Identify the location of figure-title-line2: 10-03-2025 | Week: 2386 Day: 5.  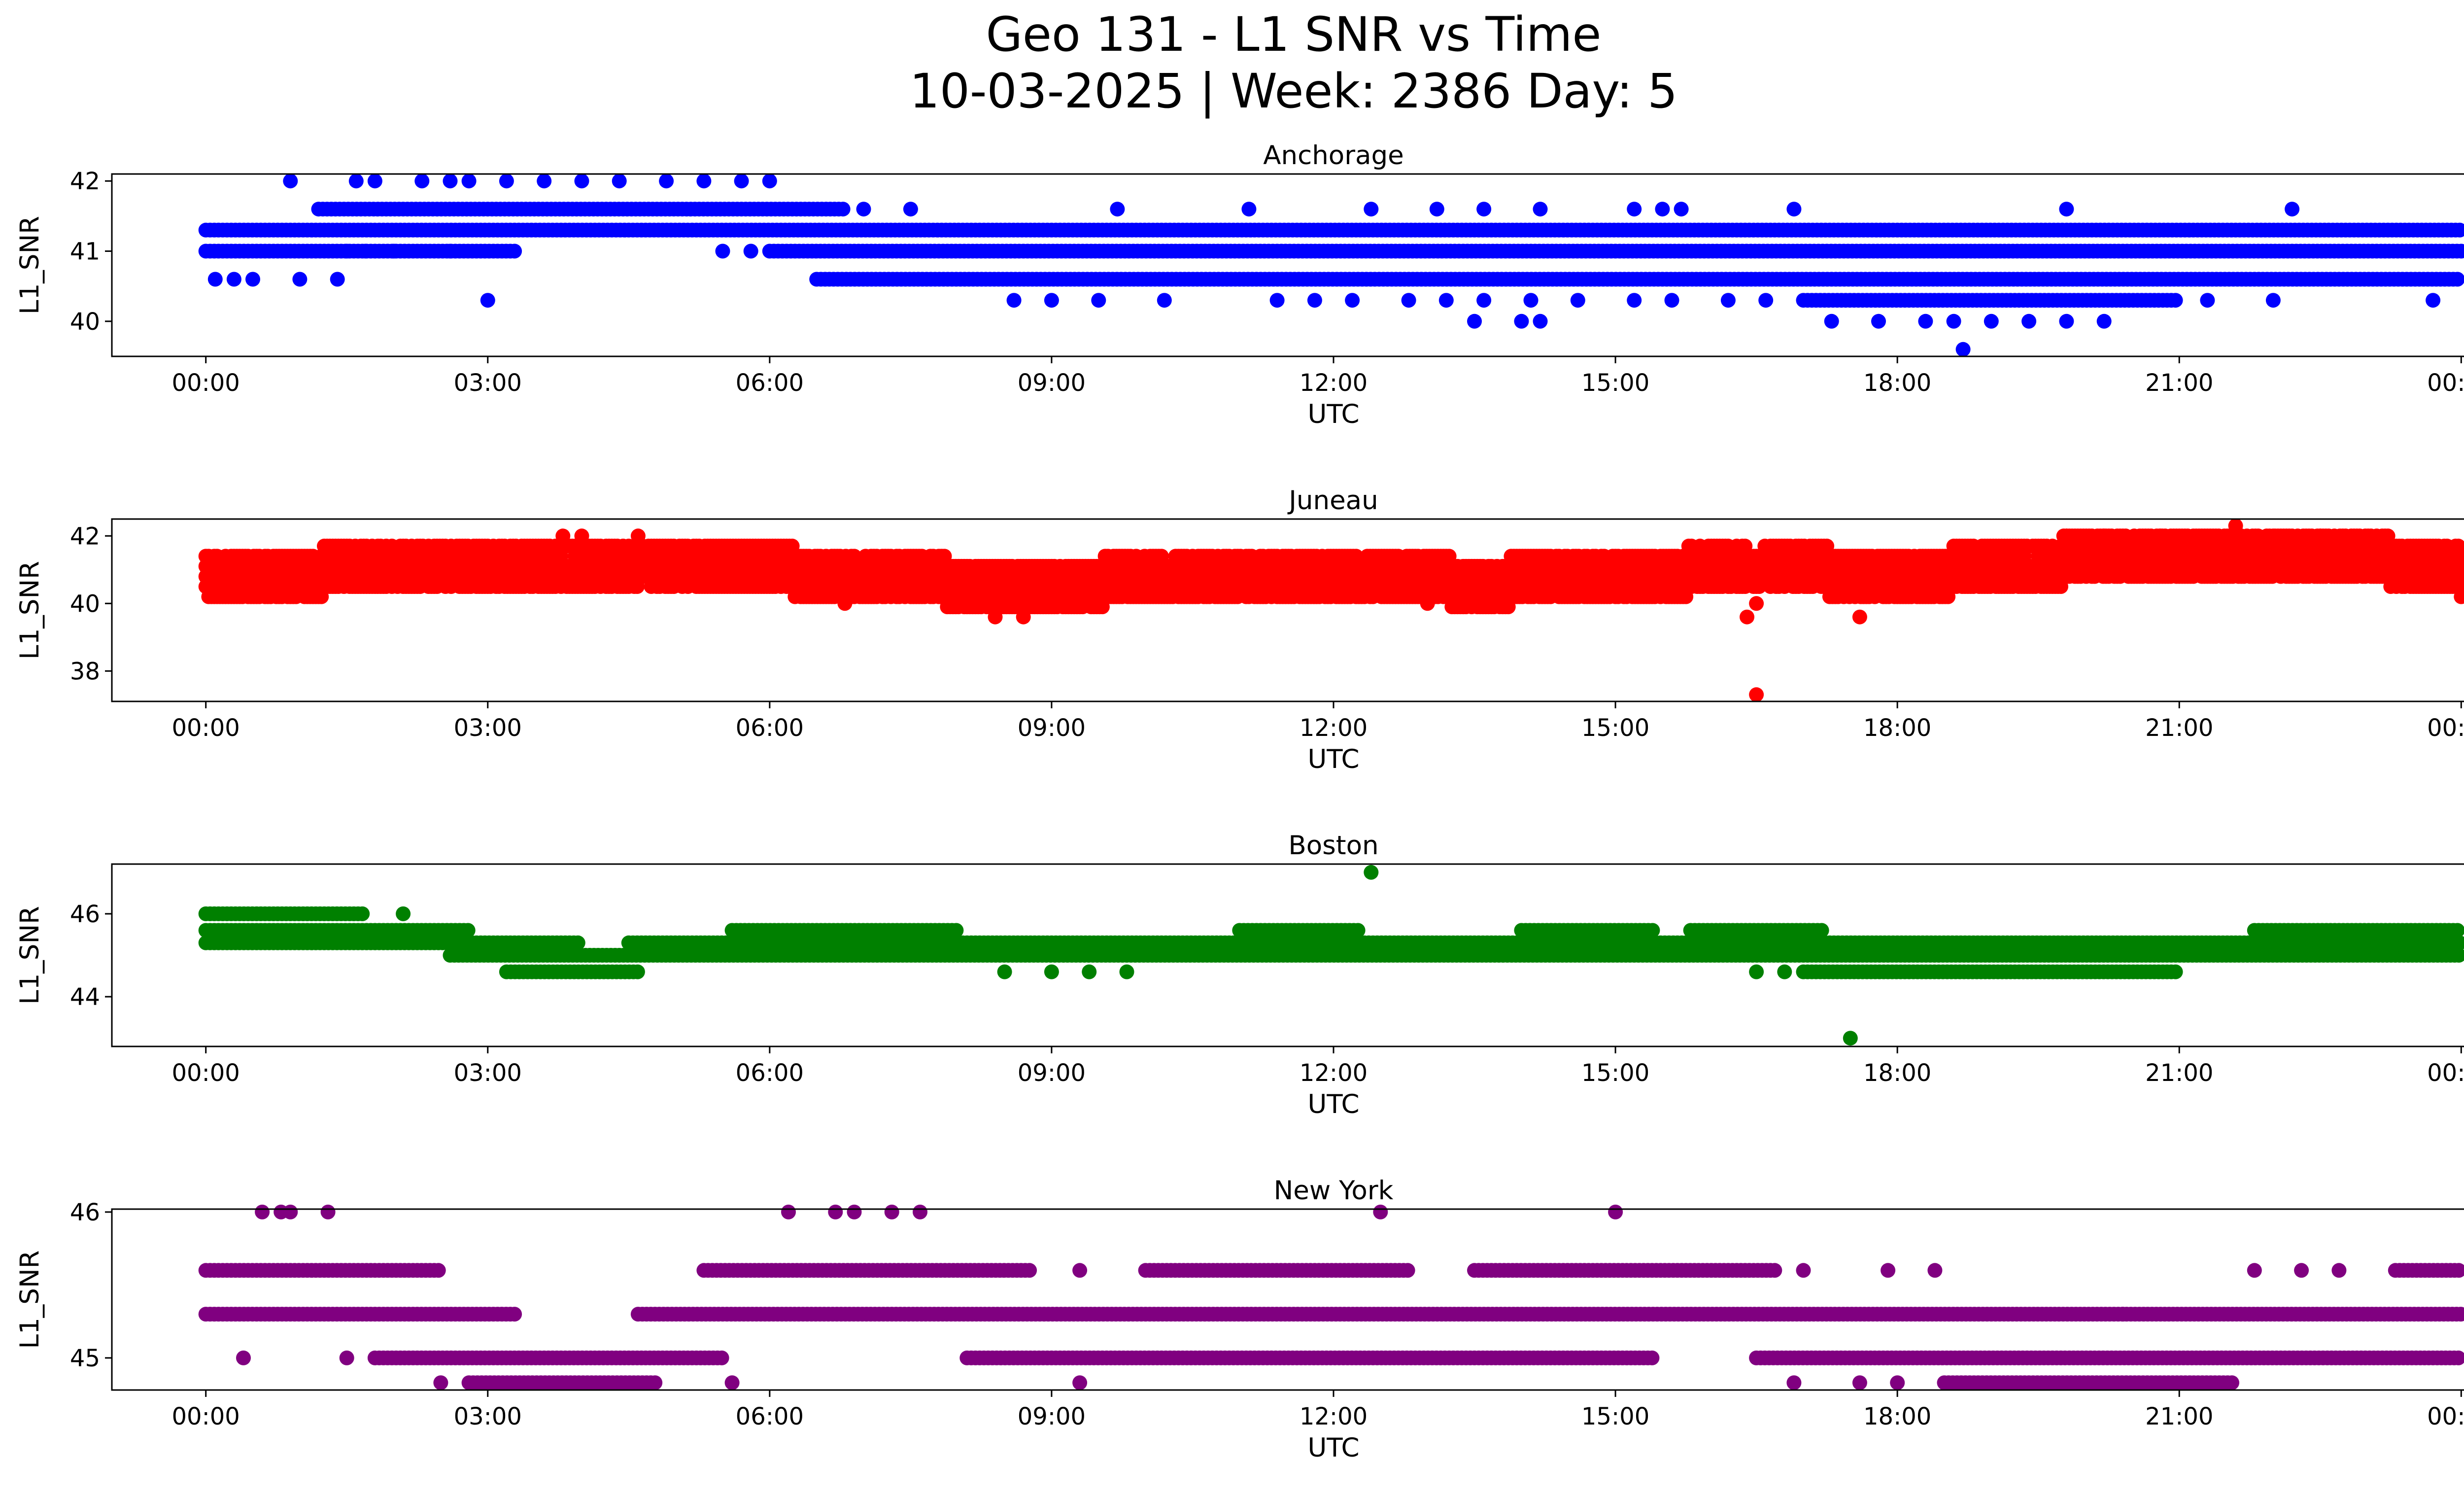
(1294, 91).